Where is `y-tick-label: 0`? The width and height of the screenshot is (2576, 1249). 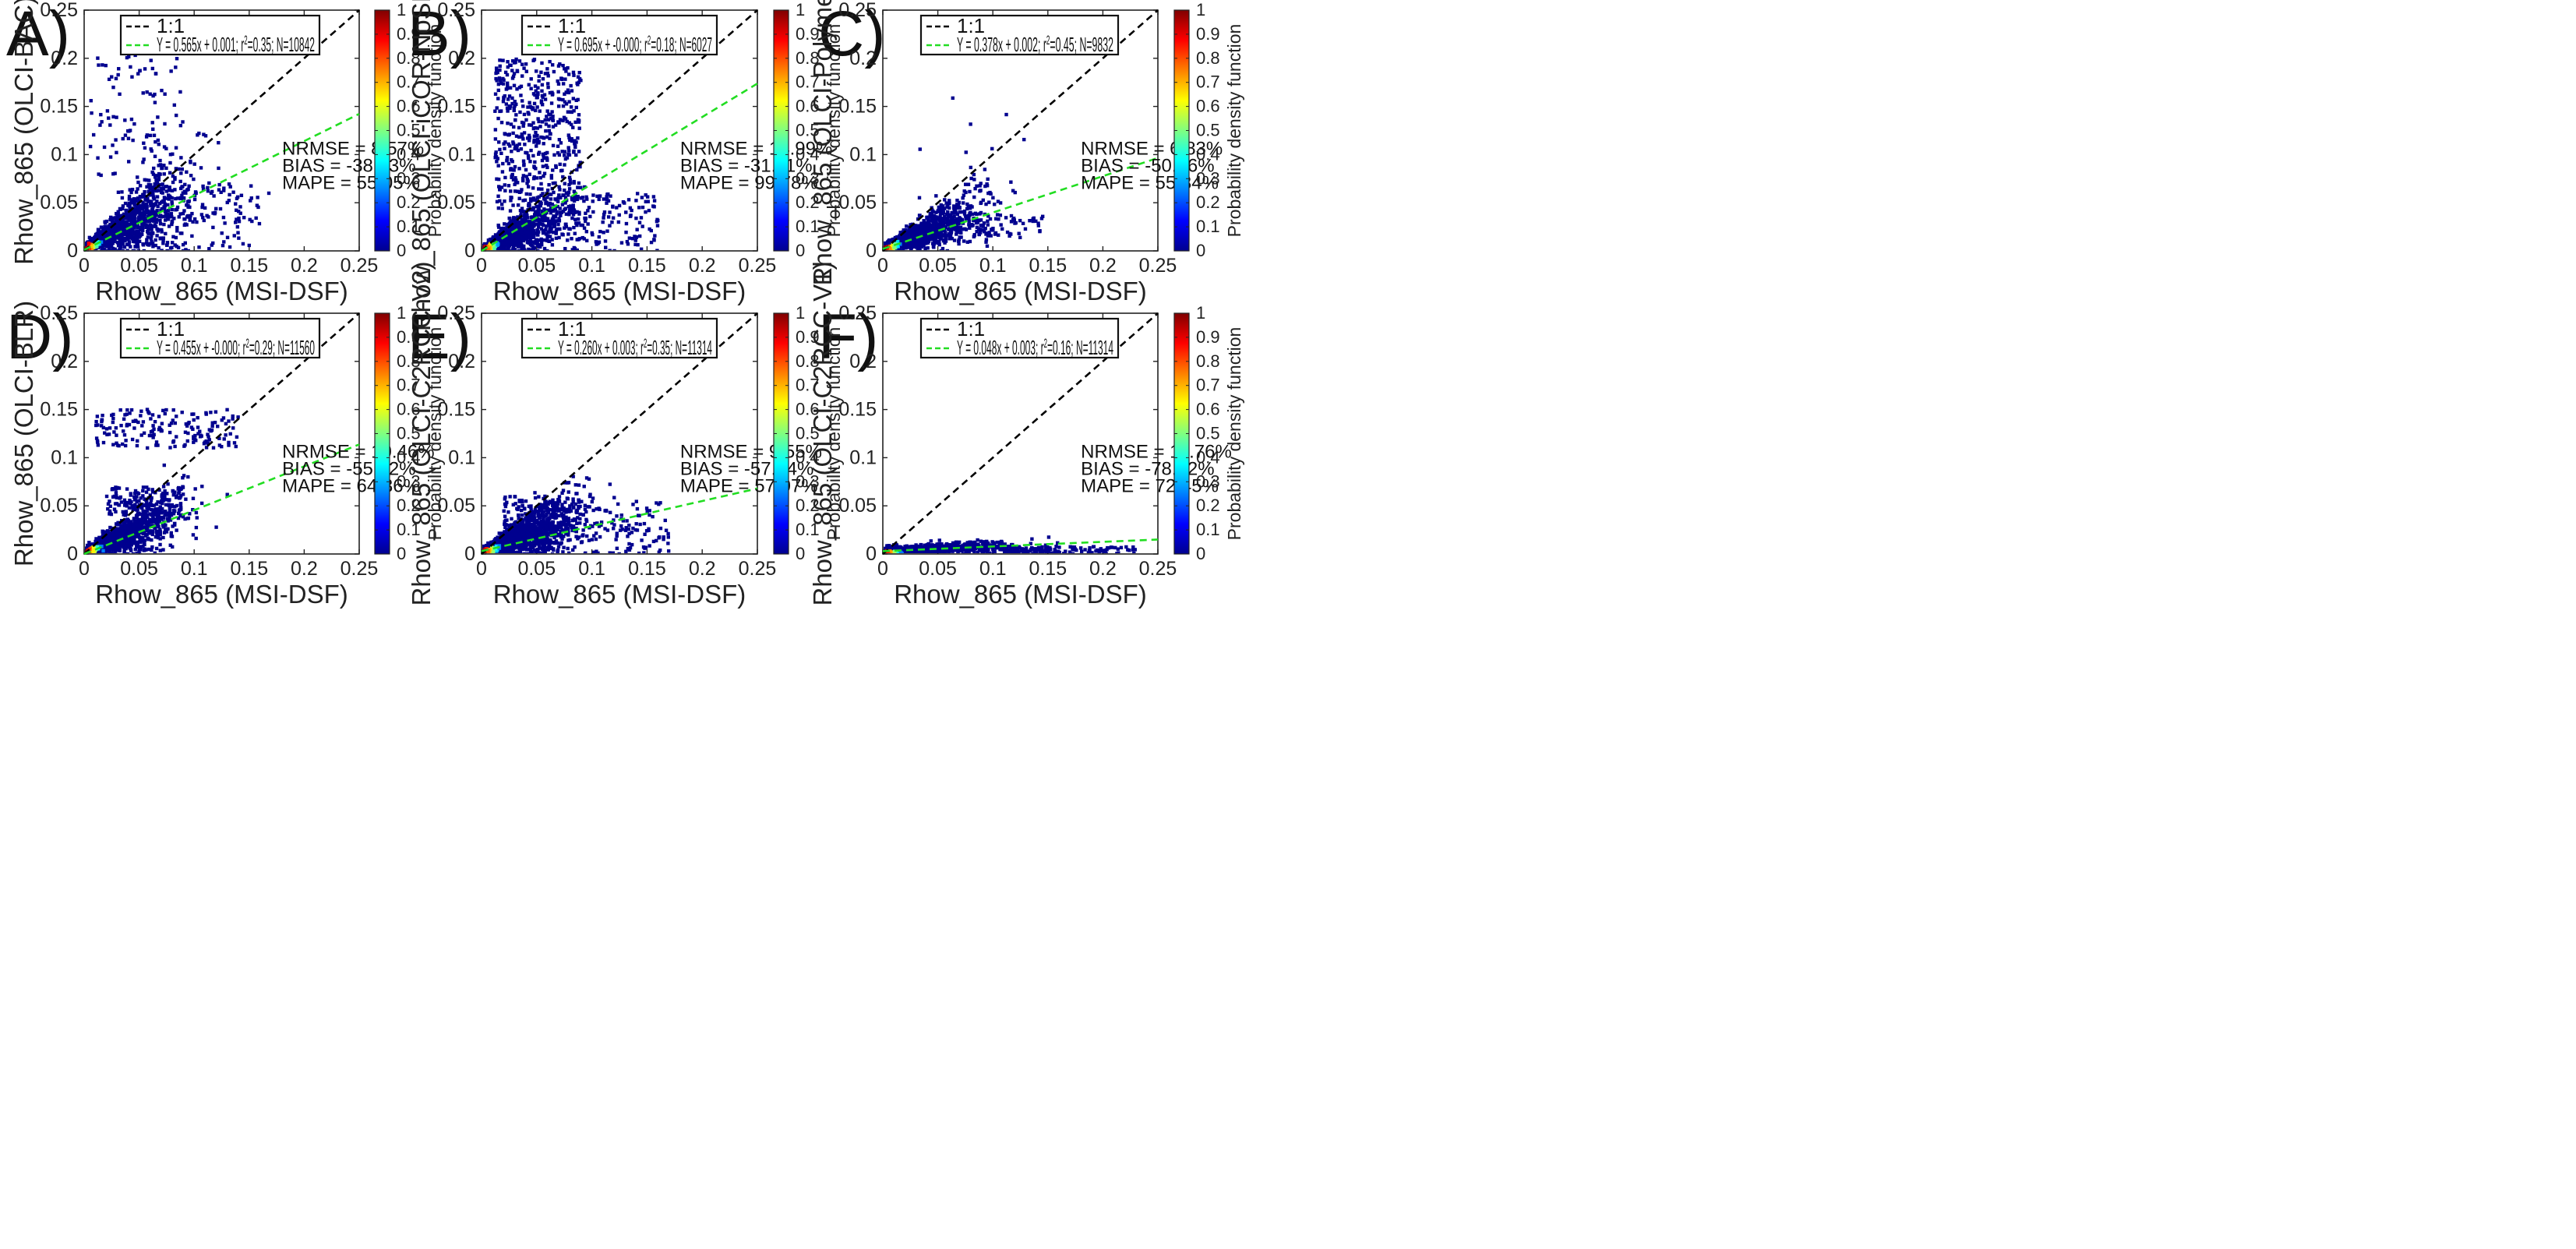
y-tick-label: 0 is located at coordinates (871, 251).